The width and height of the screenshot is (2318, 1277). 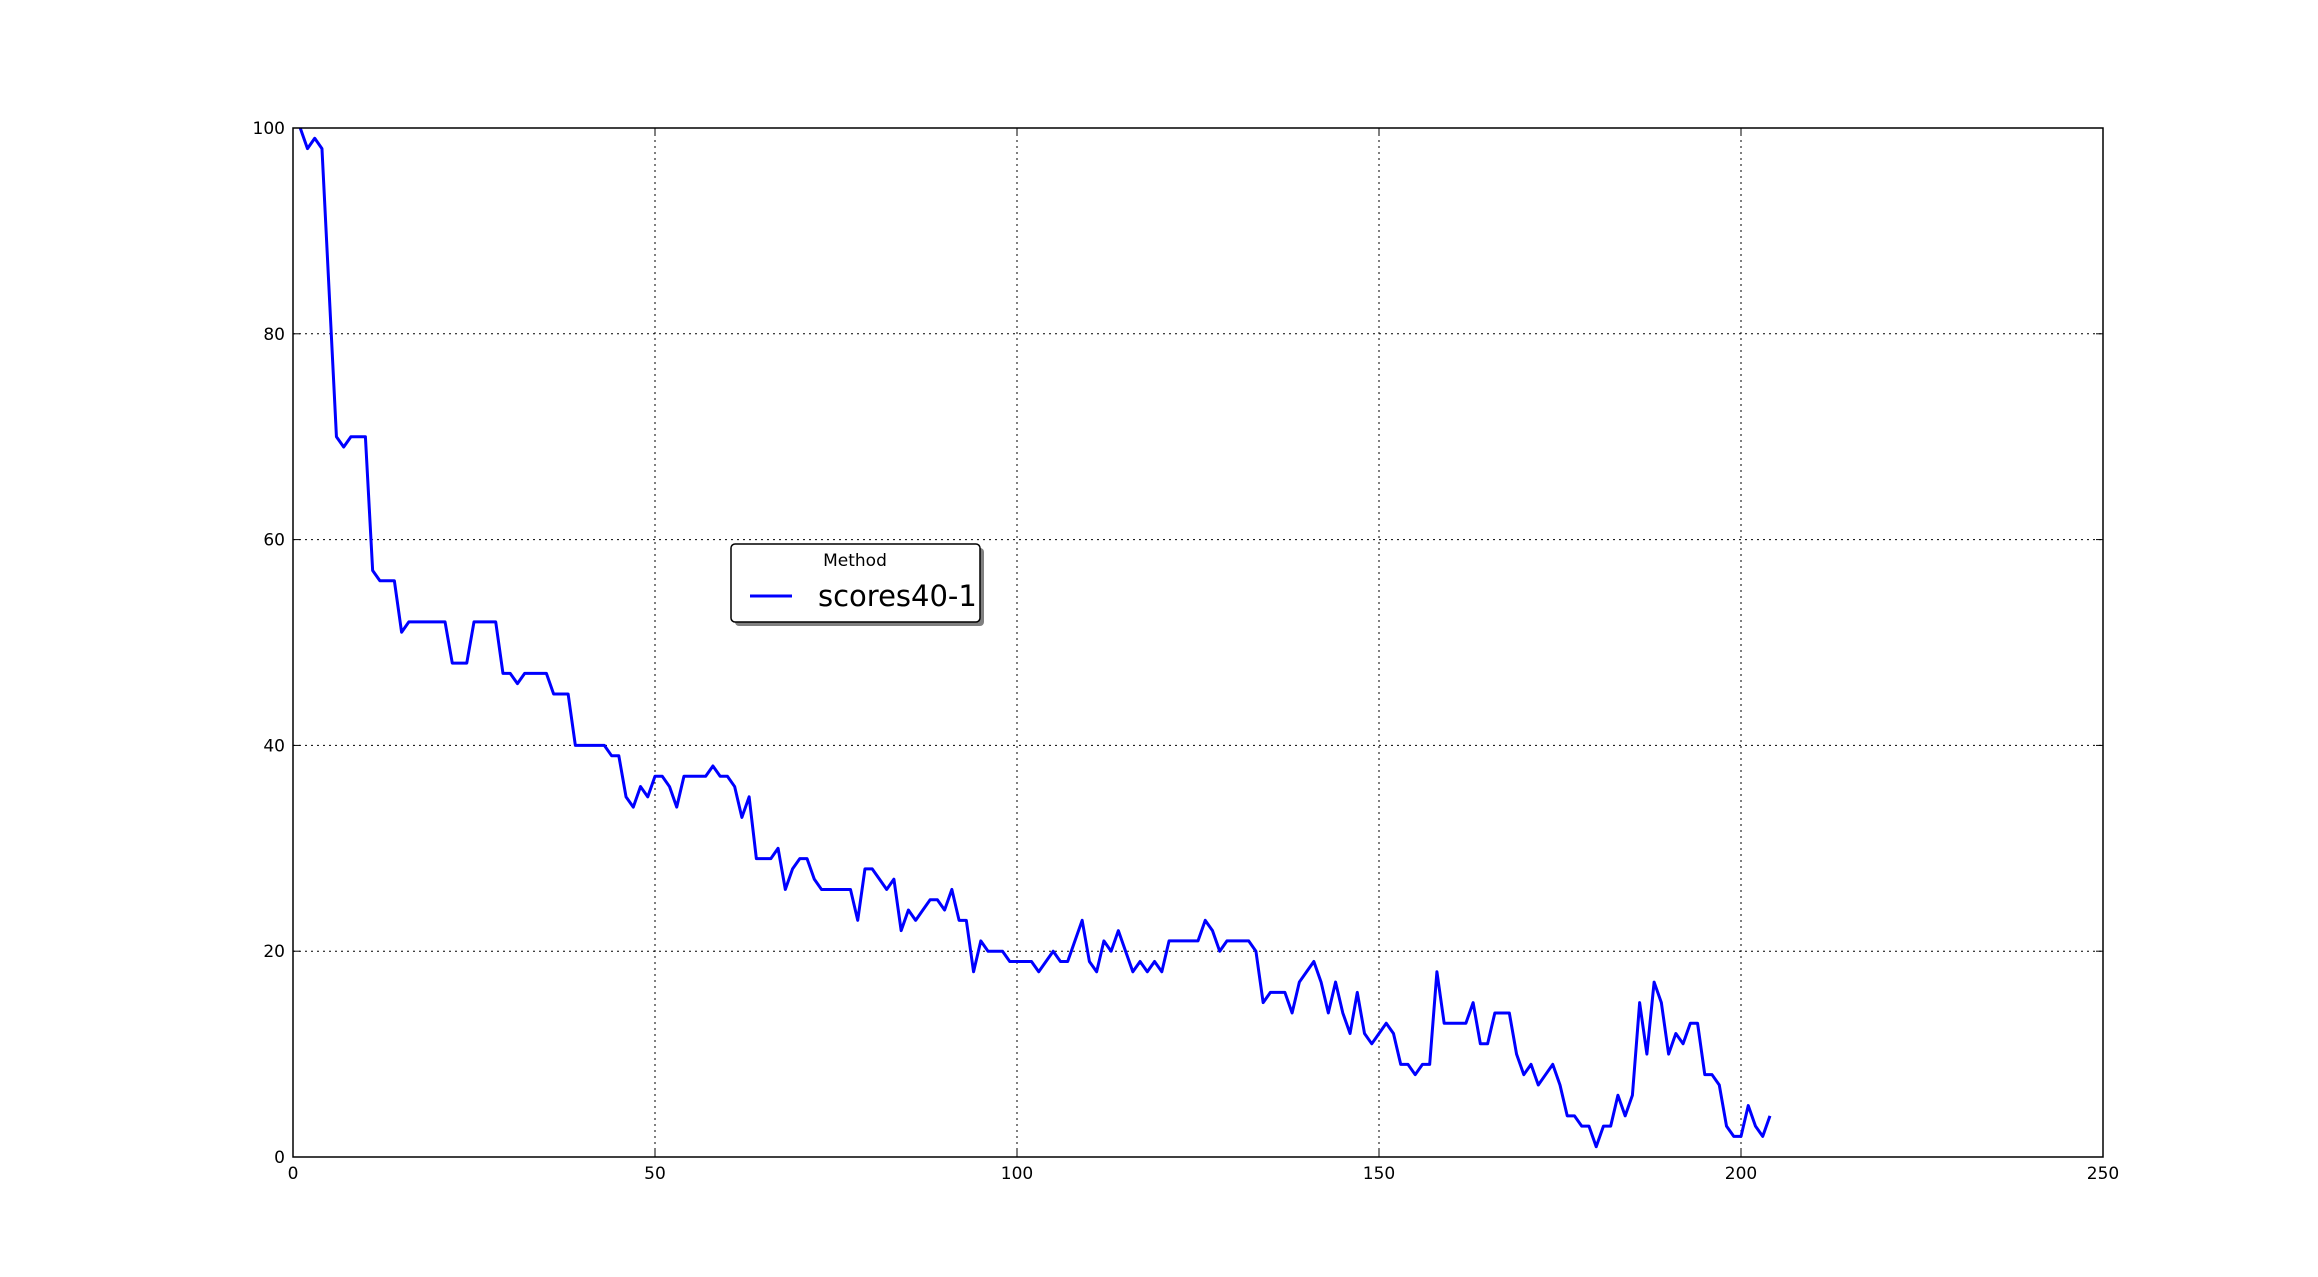 I want to click on x-tick-label: 50, so click(x=655, y=1174).